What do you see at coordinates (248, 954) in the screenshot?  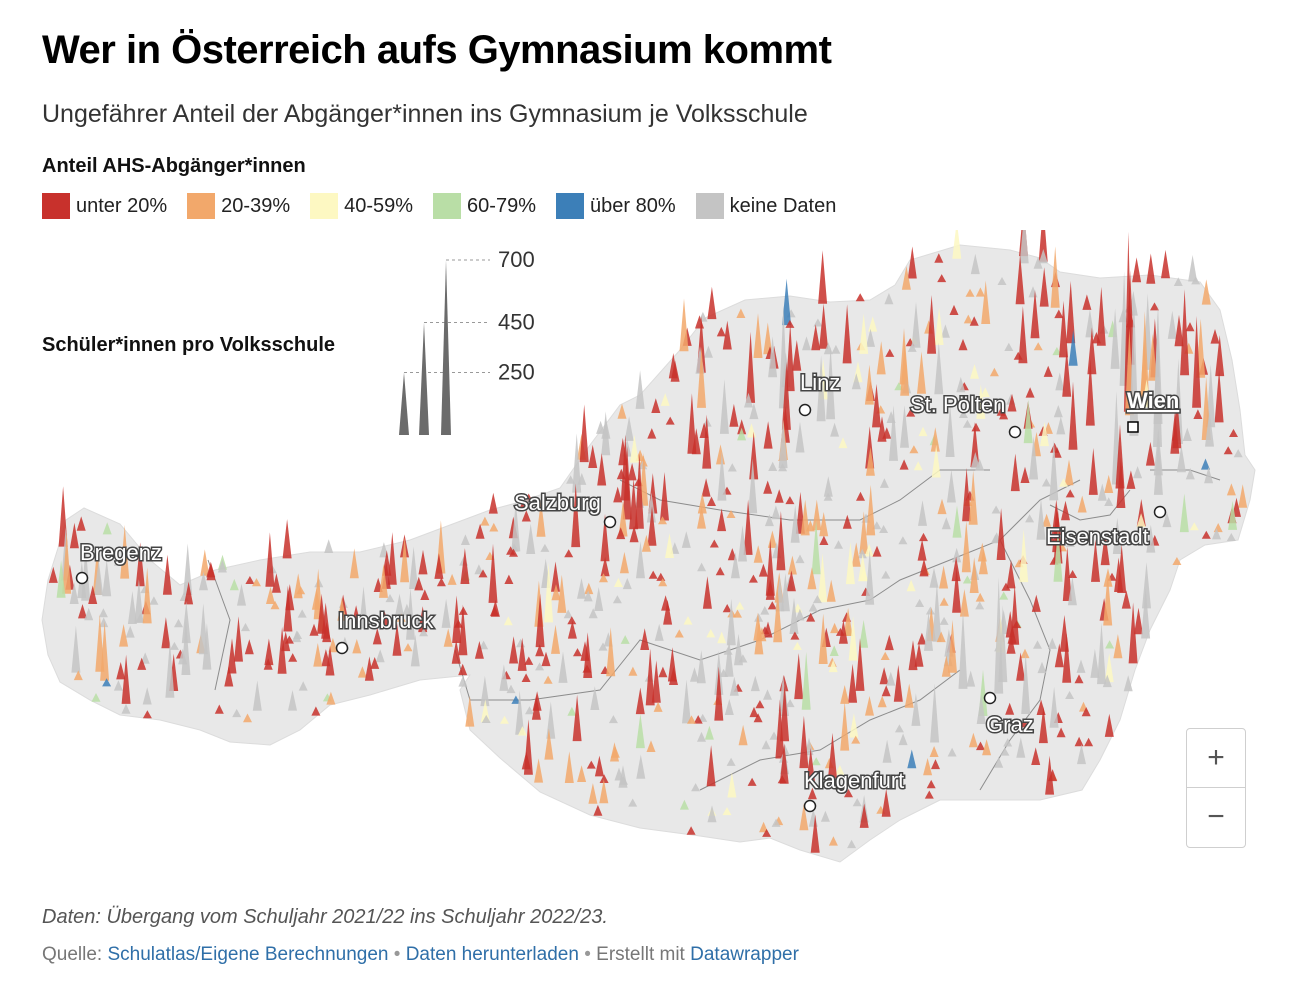 I see `source-link: Schulatlas/Eigene Berechnungen` at bounding box center [248, 954].